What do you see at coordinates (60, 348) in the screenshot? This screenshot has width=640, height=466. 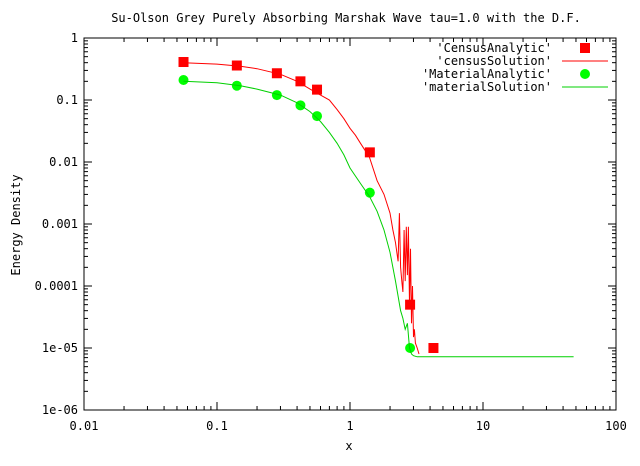 I see `y-tick-label: 1e-05` at bounding box center [60, 348].